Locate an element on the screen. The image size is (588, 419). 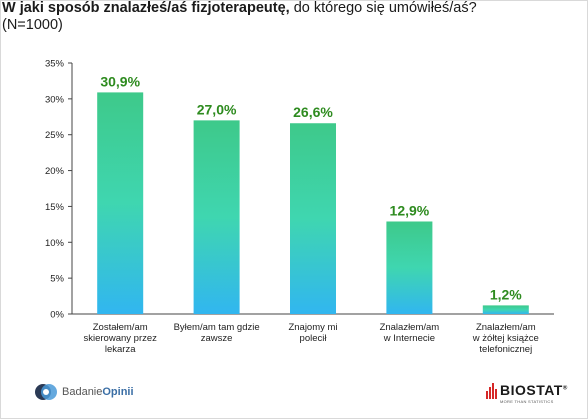
logo-left-bold-word: Opinii is located at coordinates (118, 392).